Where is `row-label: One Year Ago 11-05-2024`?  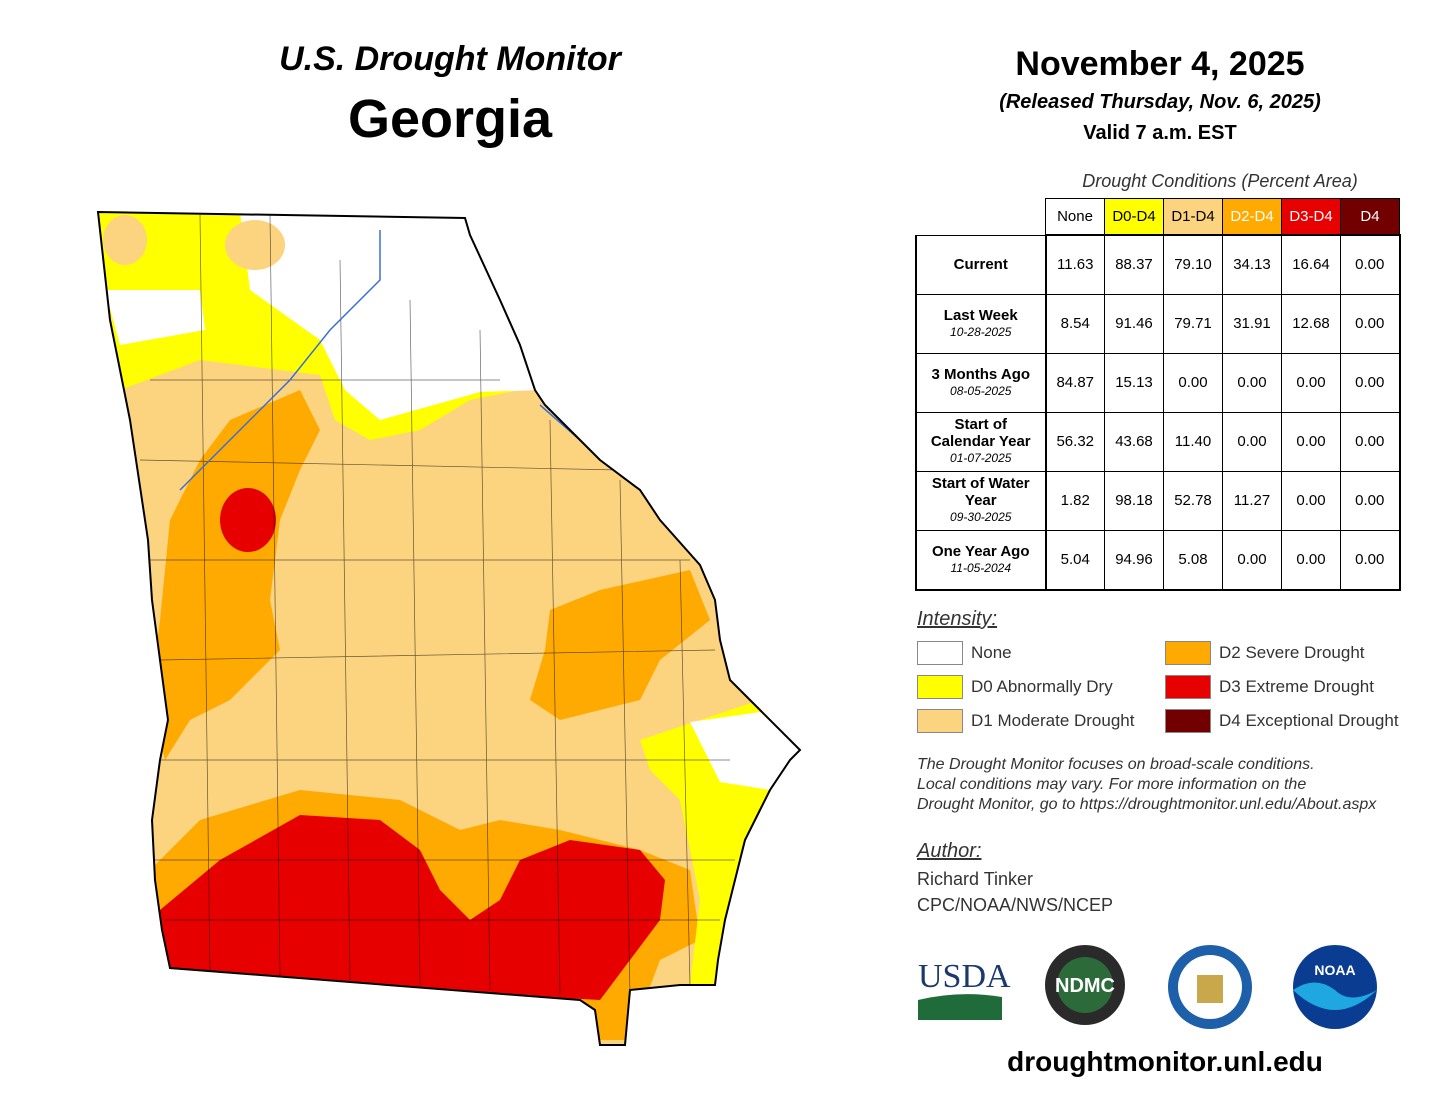
row-label: One Year Ago 11-05-2024 is located at coordinates (981, 560).